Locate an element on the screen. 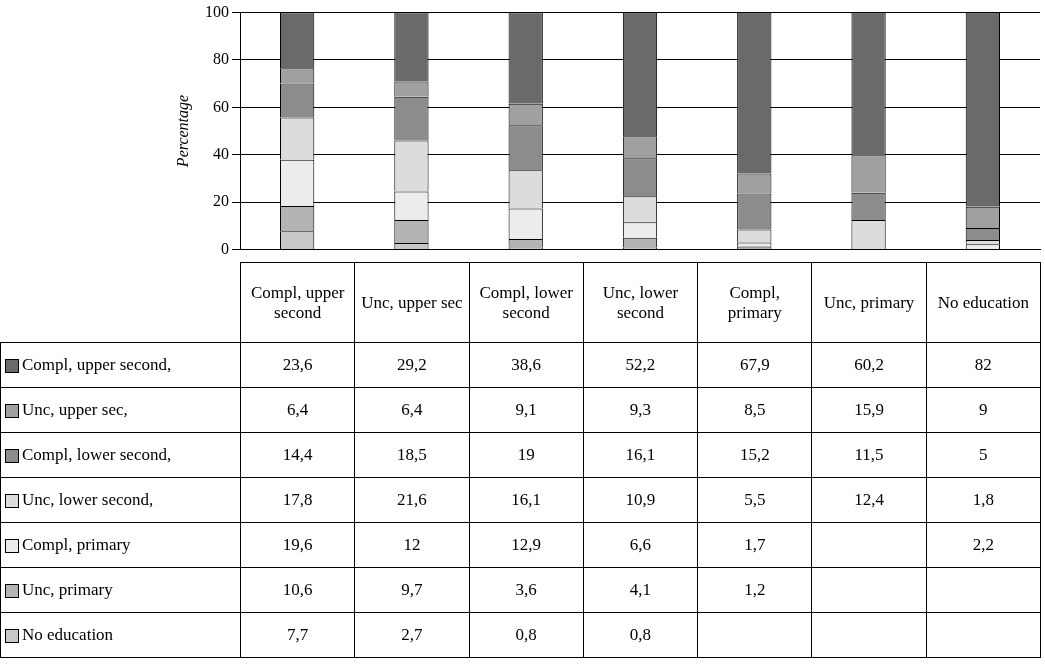 This screenshot has height=664, width=1045. data-label: 6,6 is located at coordinates (640, 545).